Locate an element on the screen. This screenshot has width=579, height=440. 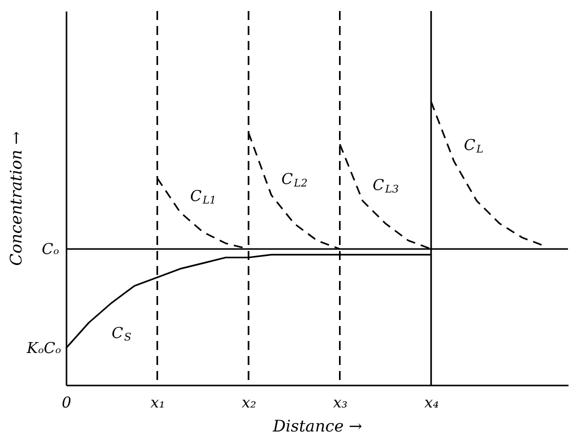
annotation: KₒCₒ is located at coordinates (44, 348).